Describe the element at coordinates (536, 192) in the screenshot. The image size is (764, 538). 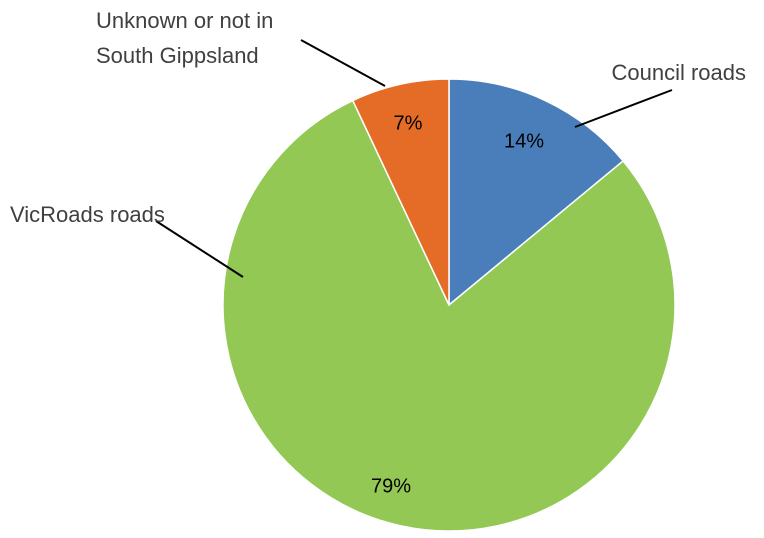
I see `pie-slice-council-roads` at that location.